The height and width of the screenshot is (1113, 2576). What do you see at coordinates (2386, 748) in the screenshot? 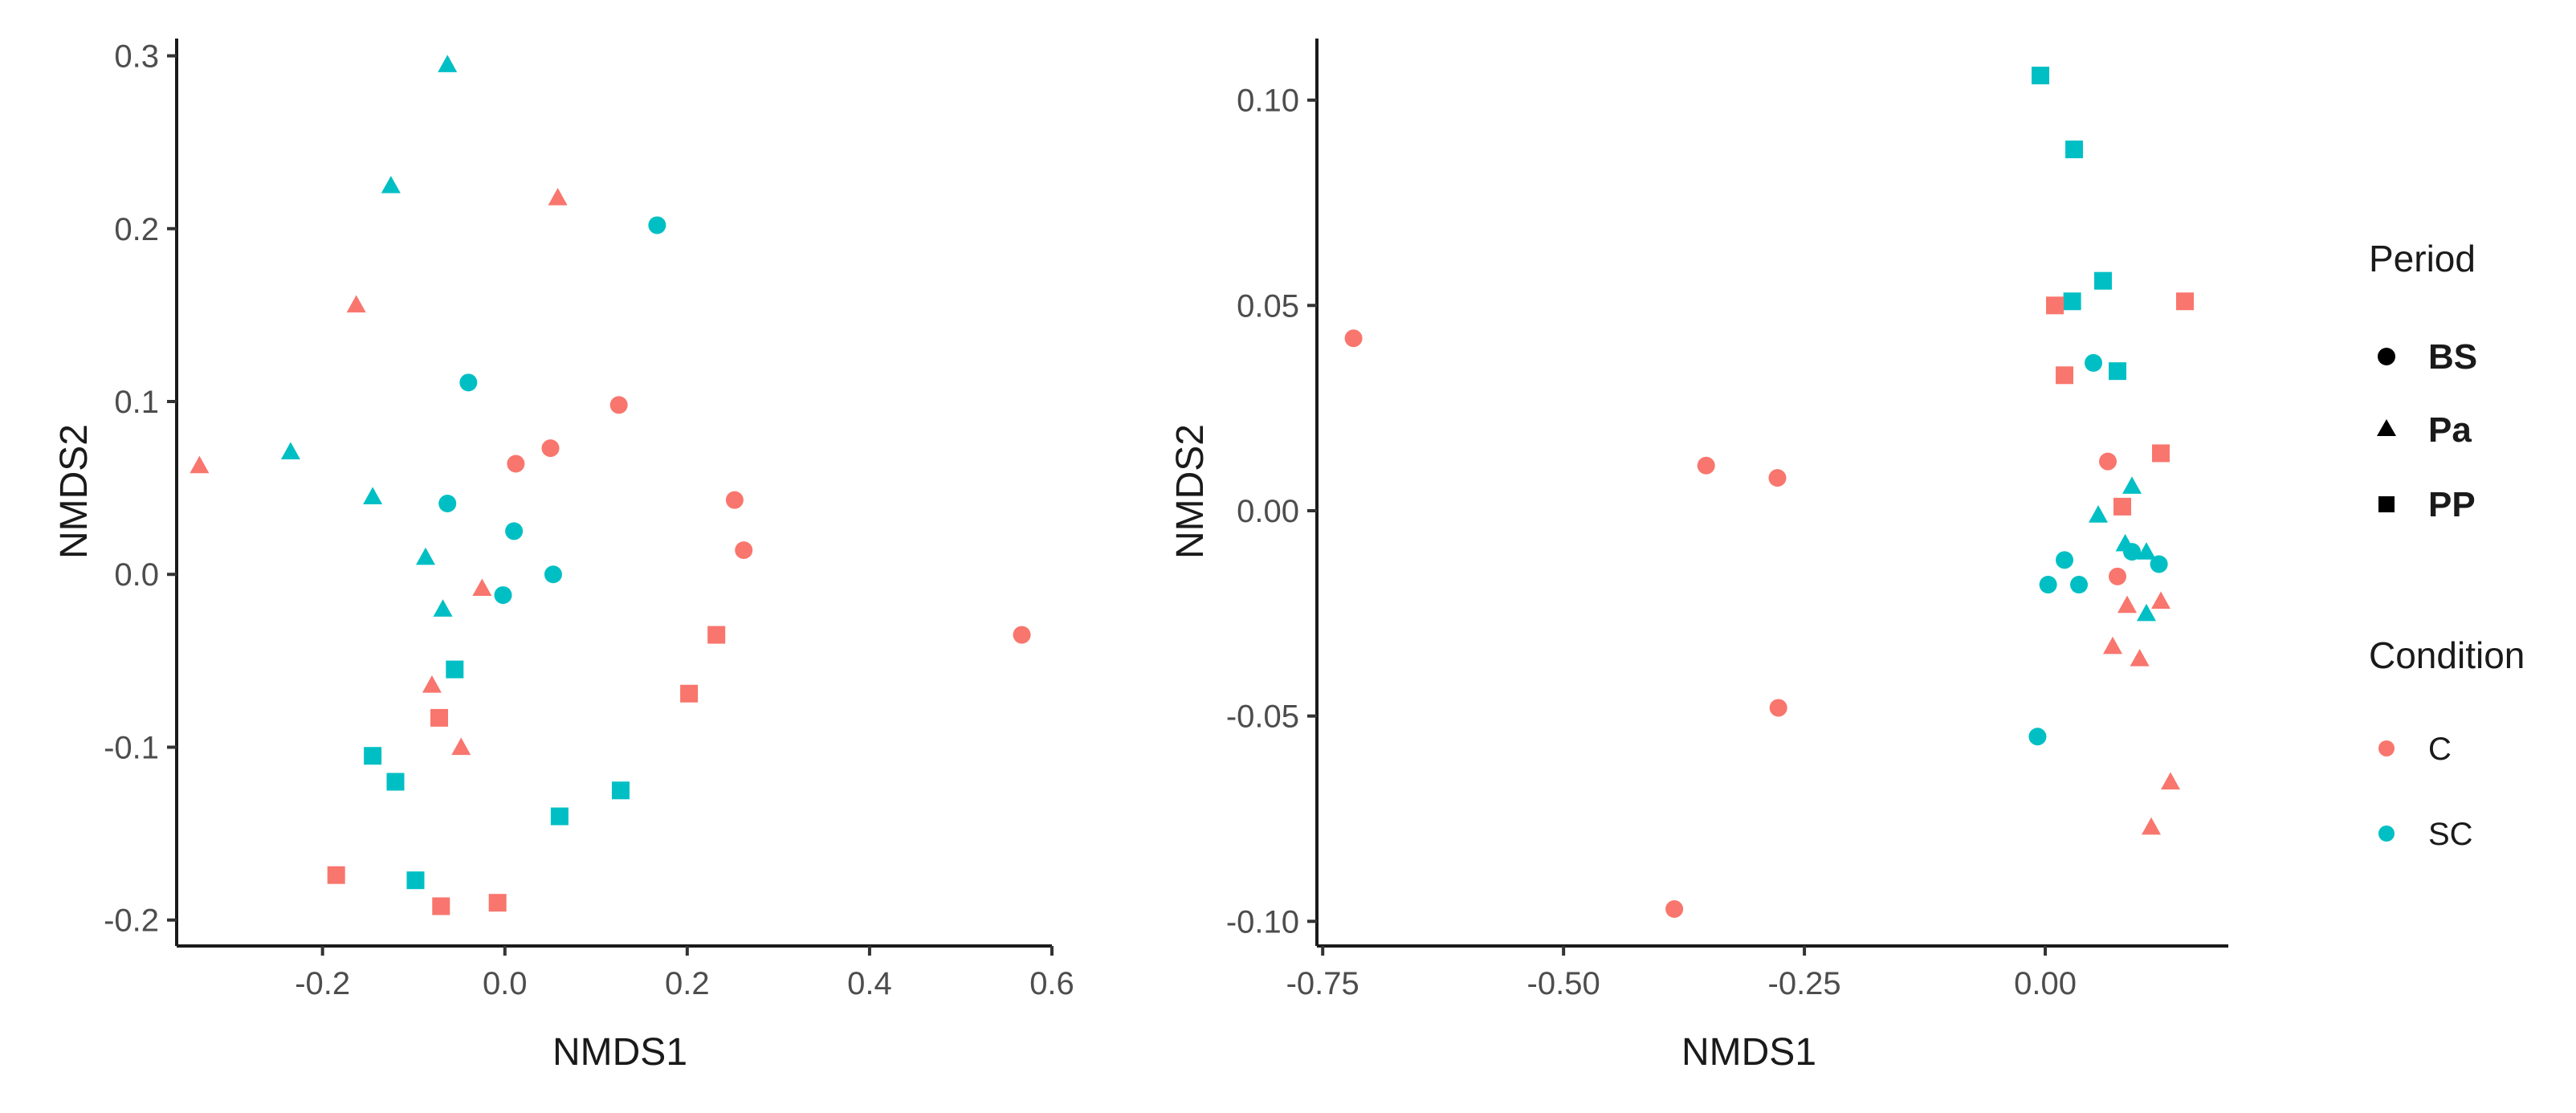
I see `legend-c-key` at bounding box center [2386, 748].